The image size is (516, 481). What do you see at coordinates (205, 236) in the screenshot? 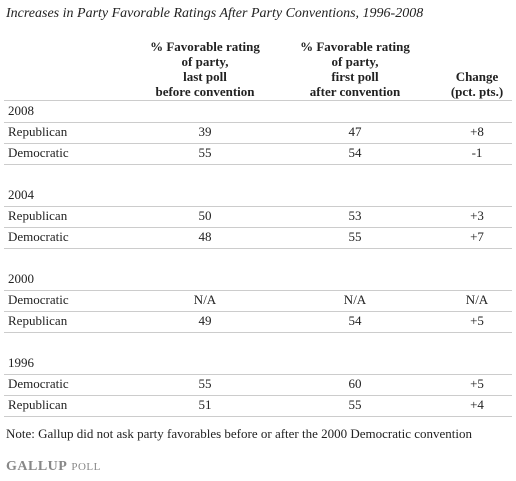
I see `cell: 48` at bounding box center [205, 236].